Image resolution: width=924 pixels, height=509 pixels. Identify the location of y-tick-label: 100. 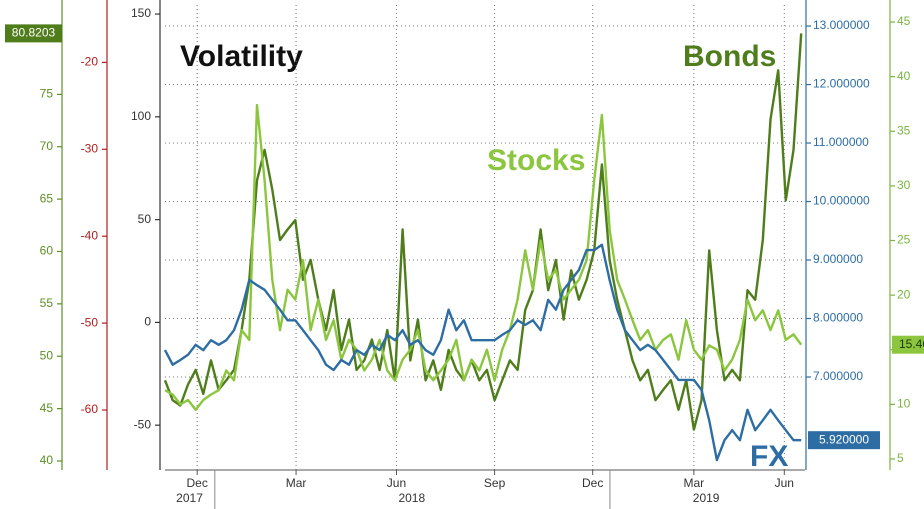
(141, 116).